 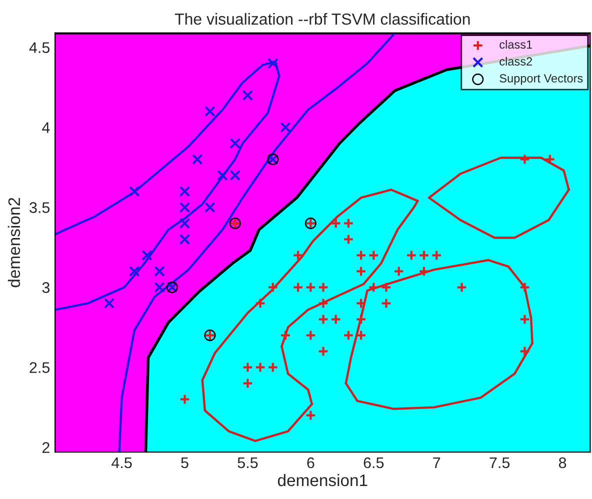 I want to click on x-tick-label: 7.5, so click(x=500, y=463).